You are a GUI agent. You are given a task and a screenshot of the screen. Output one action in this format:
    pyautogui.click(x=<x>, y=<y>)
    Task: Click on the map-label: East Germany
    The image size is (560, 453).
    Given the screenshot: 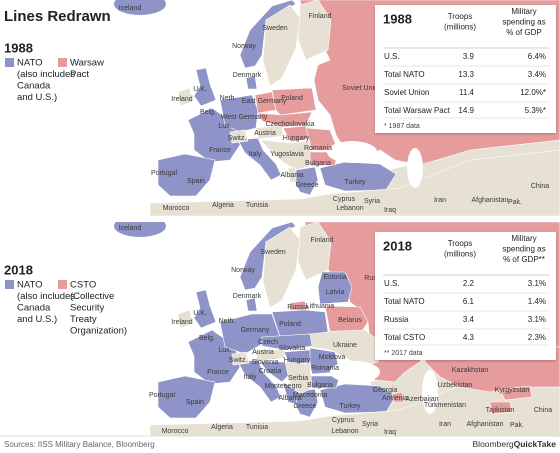 What is the action you would take?
    pyautogui.click(x=264, y=101)
    